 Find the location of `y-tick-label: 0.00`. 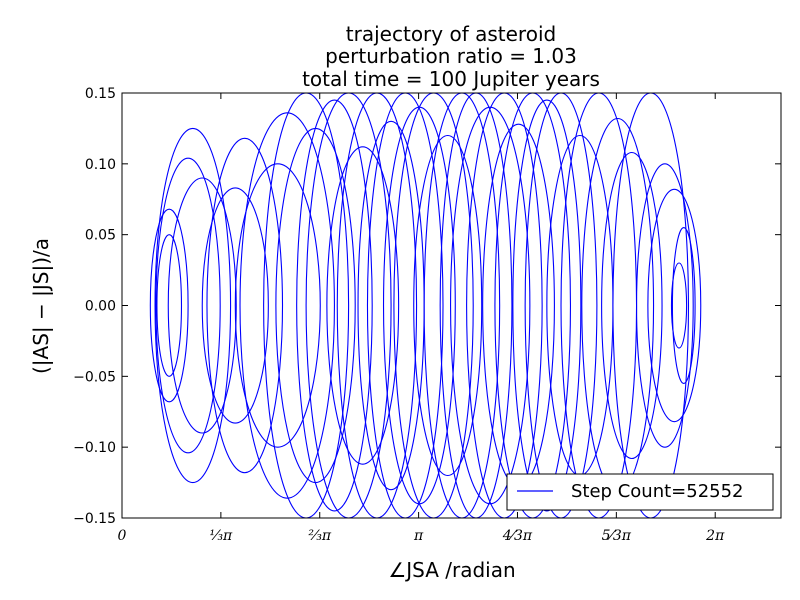

y-tick-label: 0.00 is located at coordinates (100, 307).